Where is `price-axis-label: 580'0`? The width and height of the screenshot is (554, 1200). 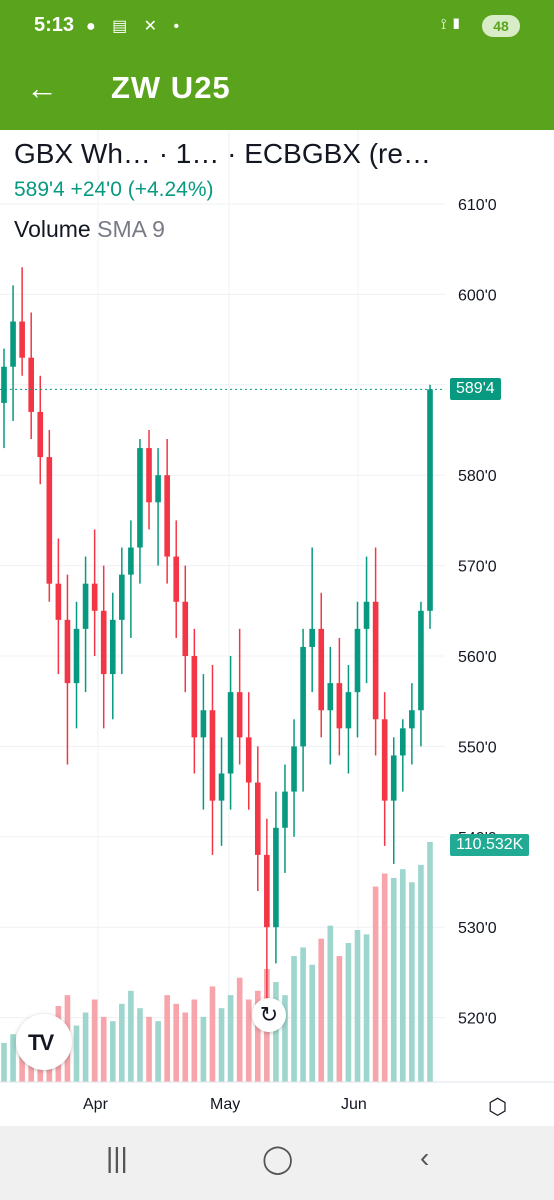
price-axis-label: 580'0 is located at coordinates (477, 476).